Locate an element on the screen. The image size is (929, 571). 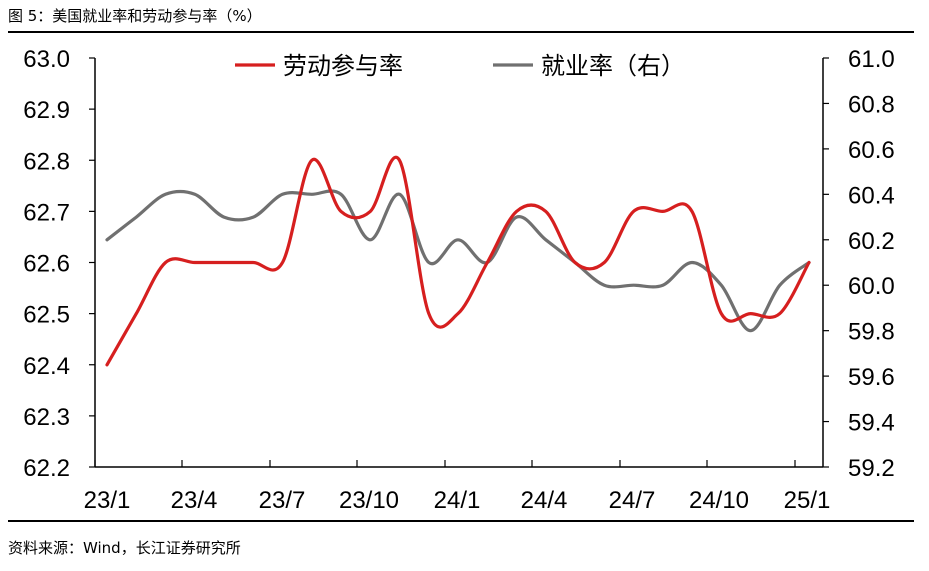
source-note: 资料来源：Wind，长江证券研究所 is located at coordinates (124, 548).